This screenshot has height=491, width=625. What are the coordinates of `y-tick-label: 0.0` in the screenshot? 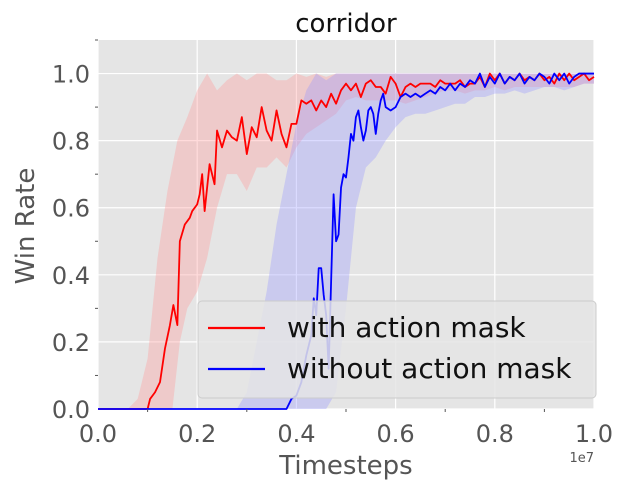 It's located at (71, 410).